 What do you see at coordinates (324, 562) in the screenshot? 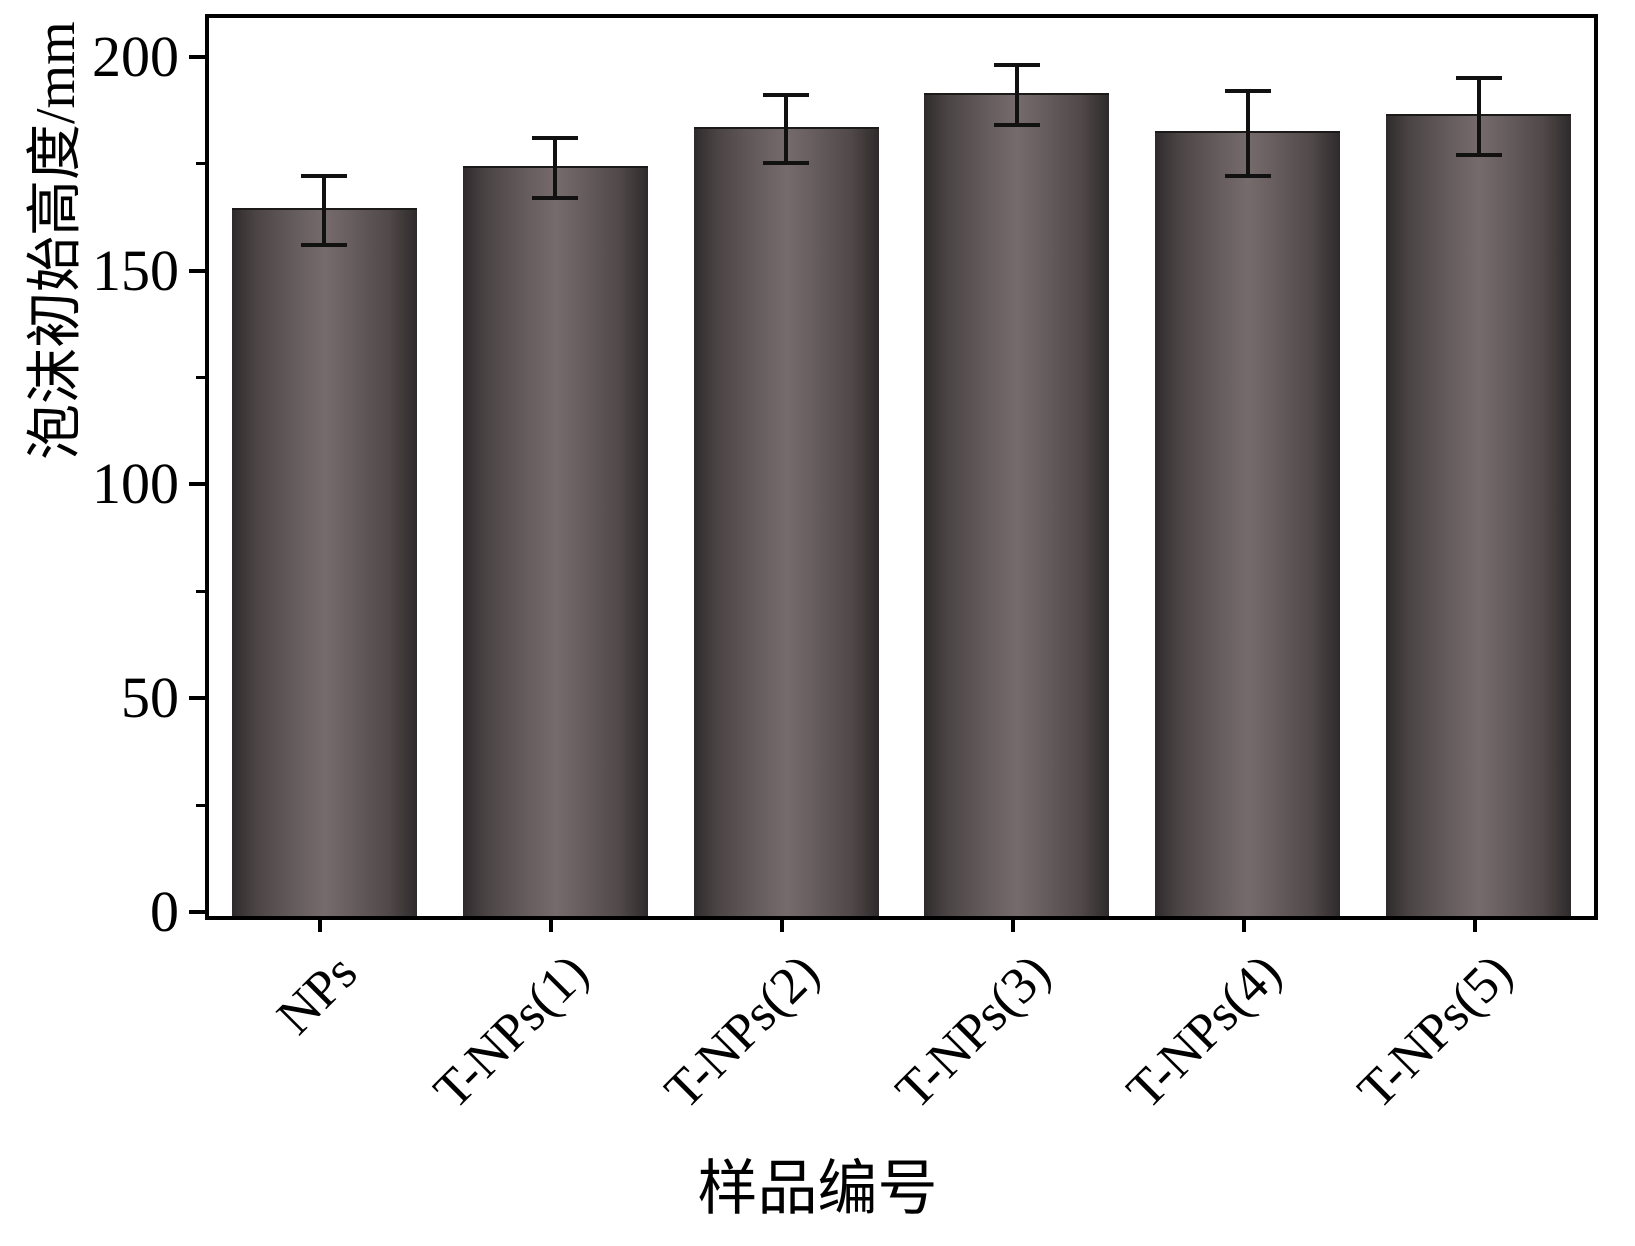
I see `bar-NPs` at bounding box center [324, 562].